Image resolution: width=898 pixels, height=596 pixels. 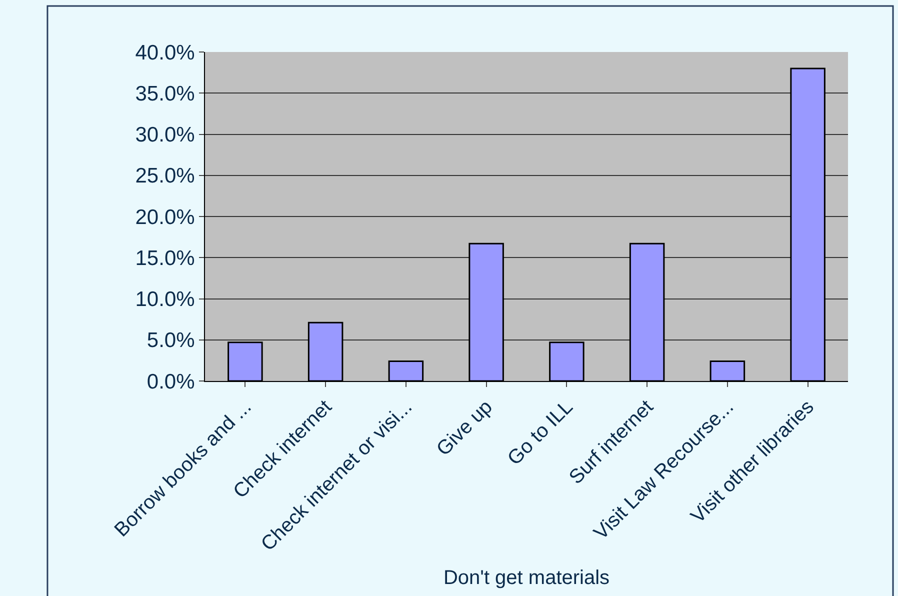 I want to click on y-tick-label: 15.0%, so click(x=165, y=258).